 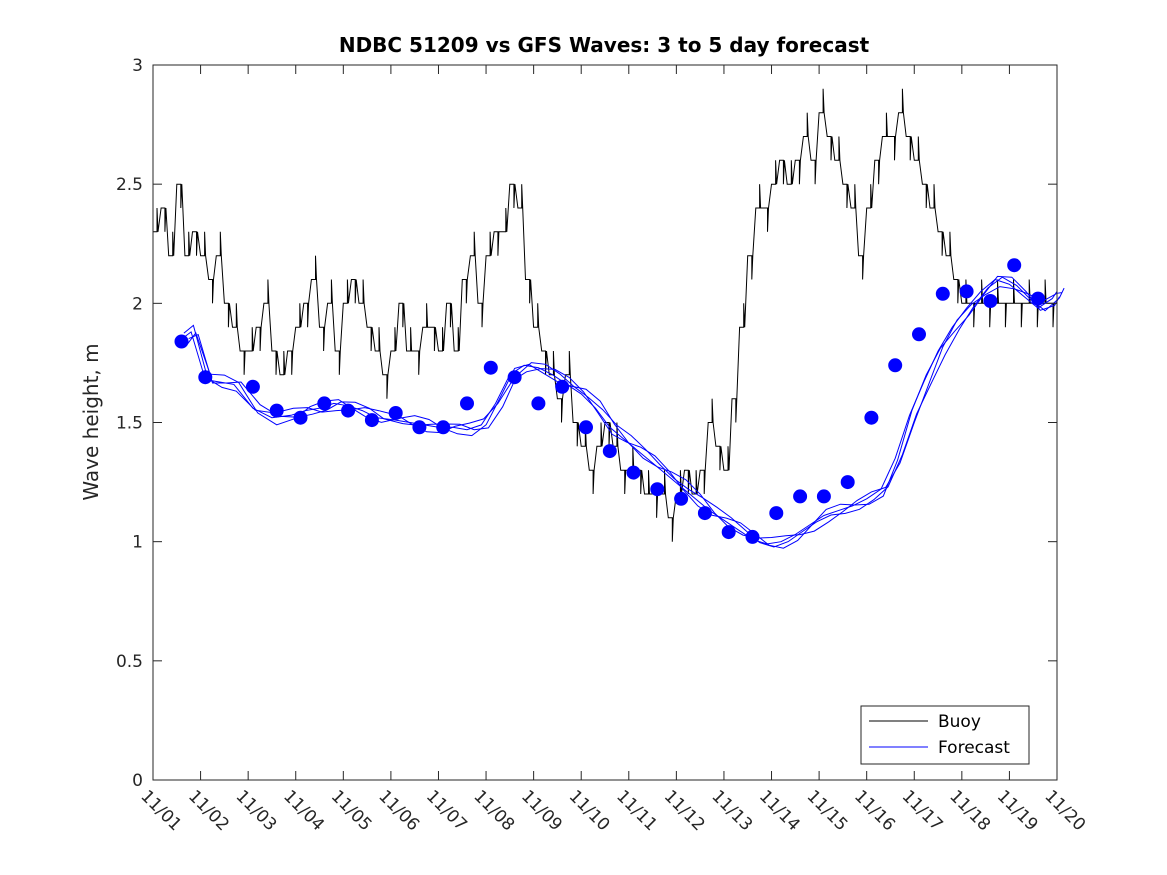 I want to click on x-tick-label: 11/18, so click(x=969, y=810).